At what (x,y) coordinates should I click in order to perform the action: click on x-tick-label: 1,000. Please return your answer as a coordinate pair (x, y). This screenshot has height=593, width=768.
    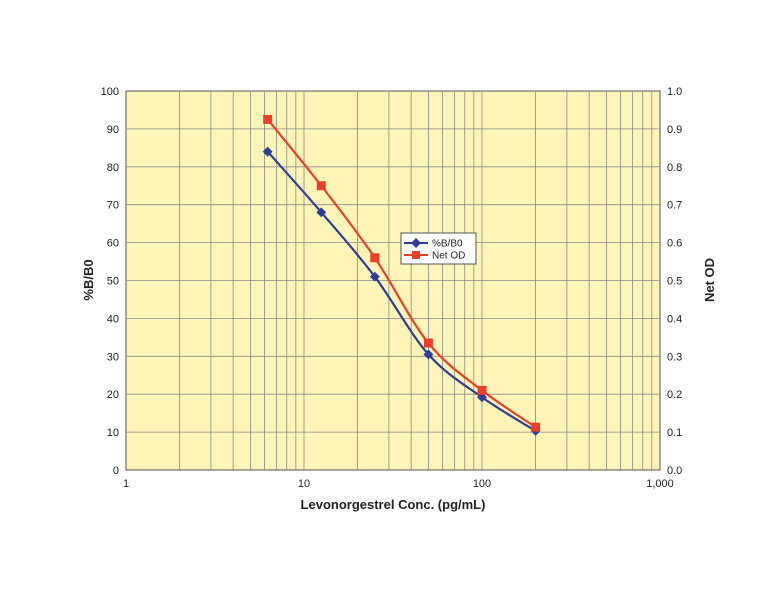
    Looking at the image, I should click on (660, 484).